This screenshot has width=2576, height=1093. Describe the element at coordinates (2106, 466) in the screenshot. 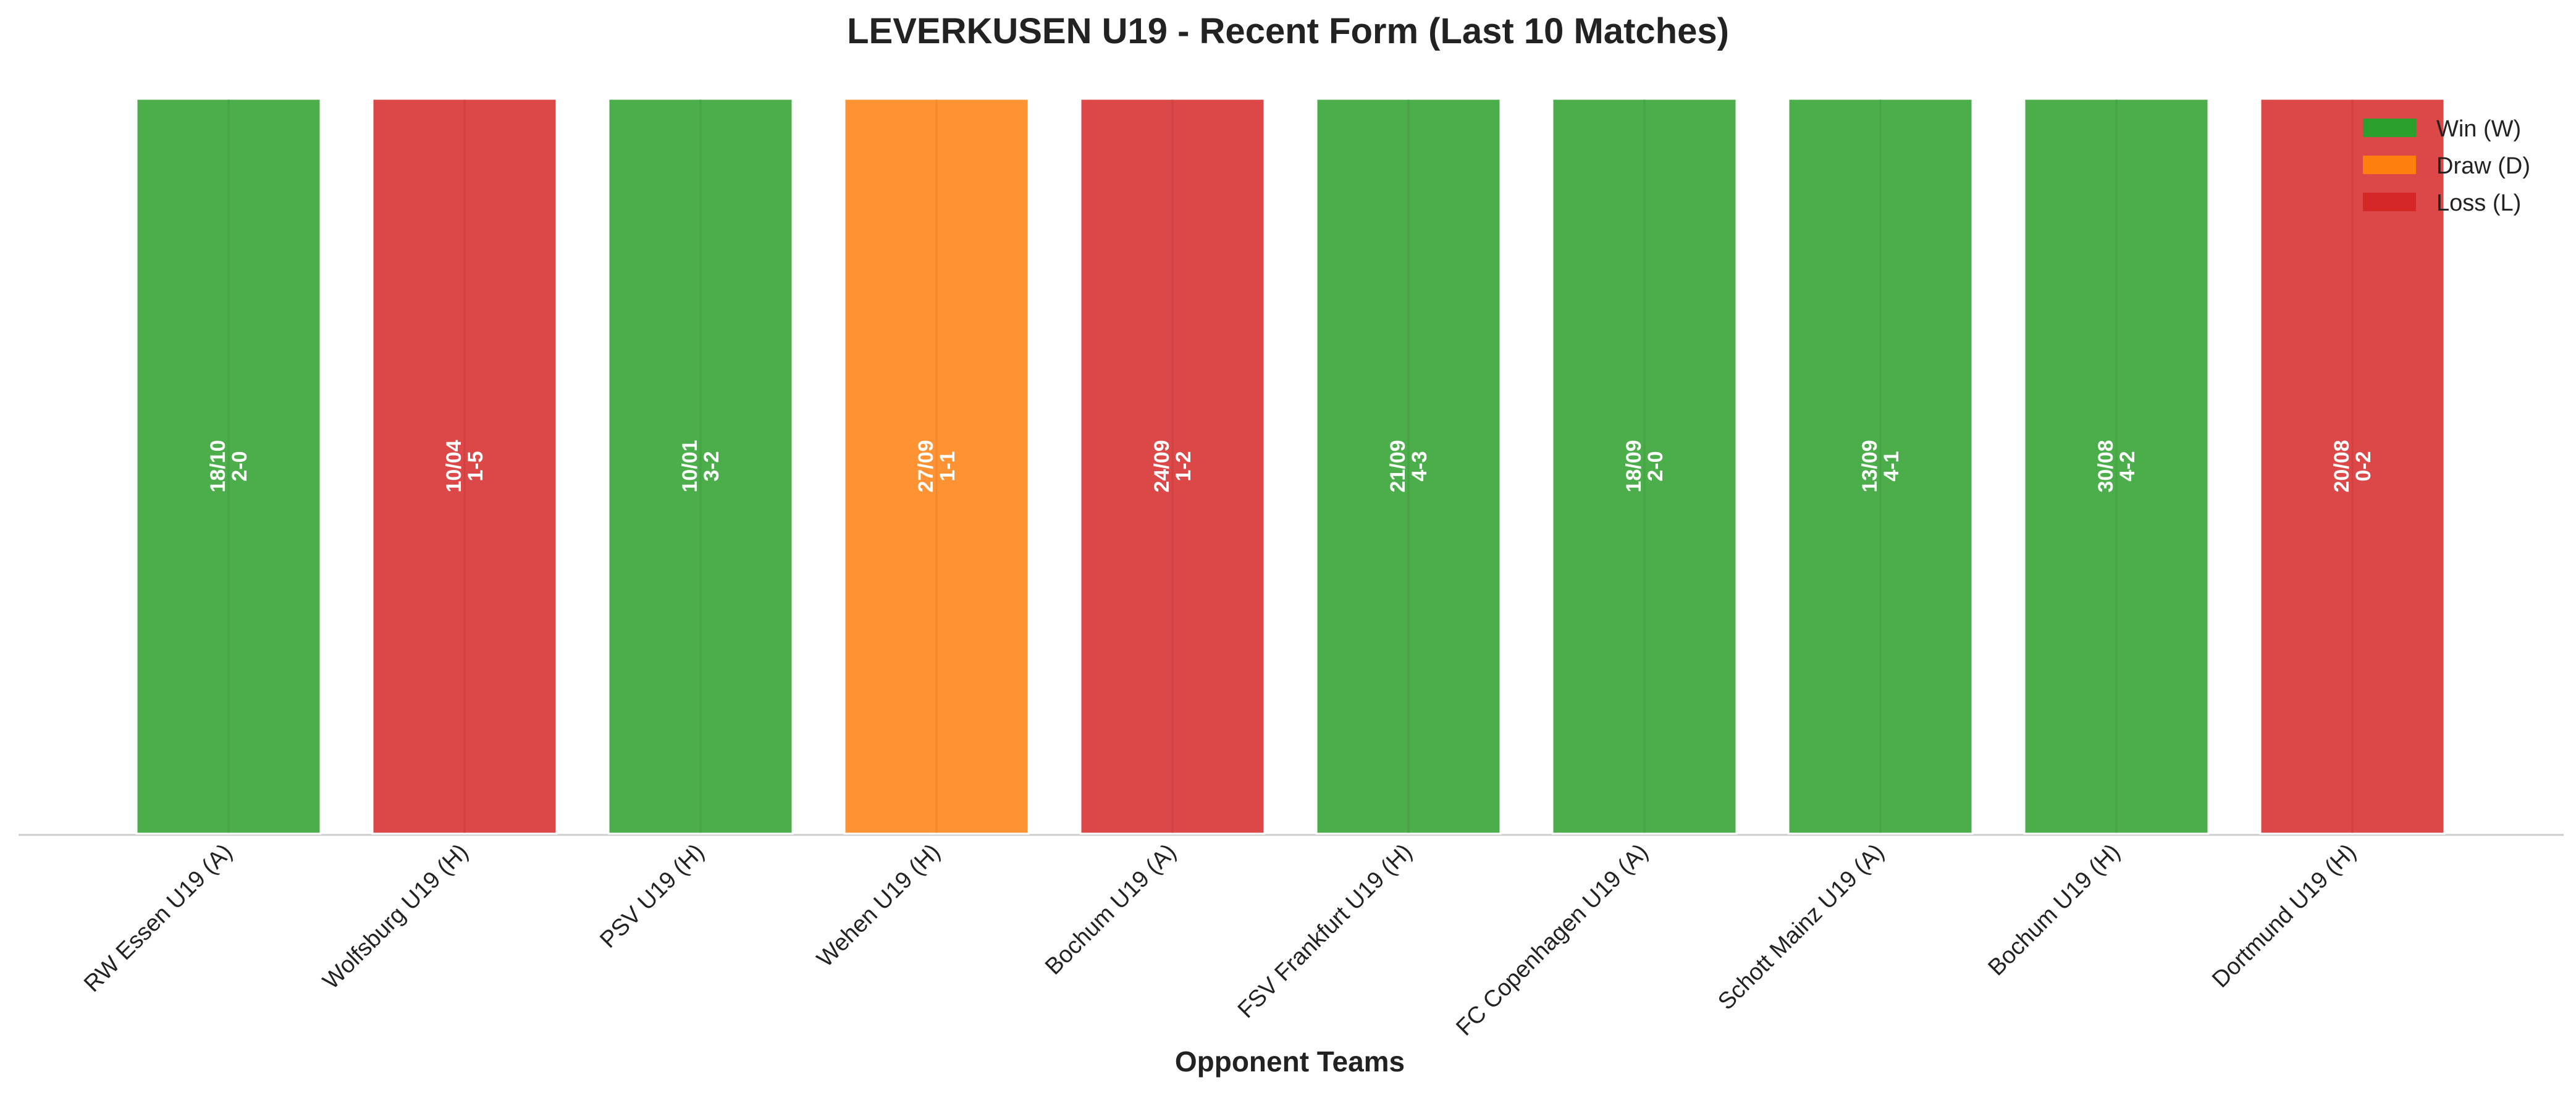

I see `bar-date-label: 30/08` at that location.